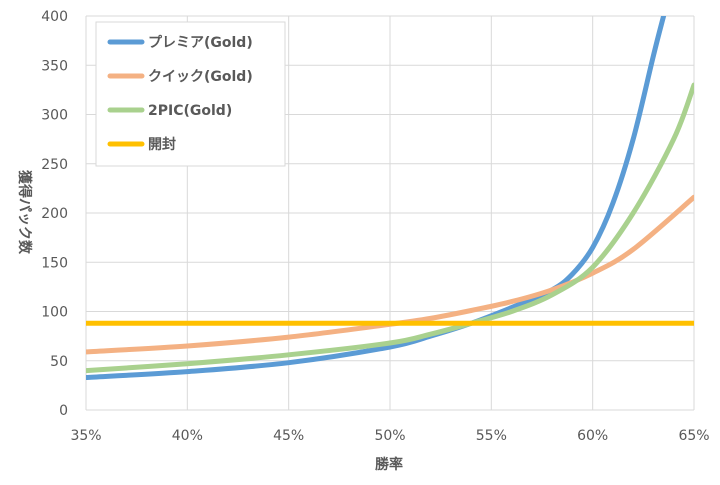  What do you see at coordinates (389, 436) in the screenshot?
I see `x-tick-label: 50%` at bounding box center [389, 436].